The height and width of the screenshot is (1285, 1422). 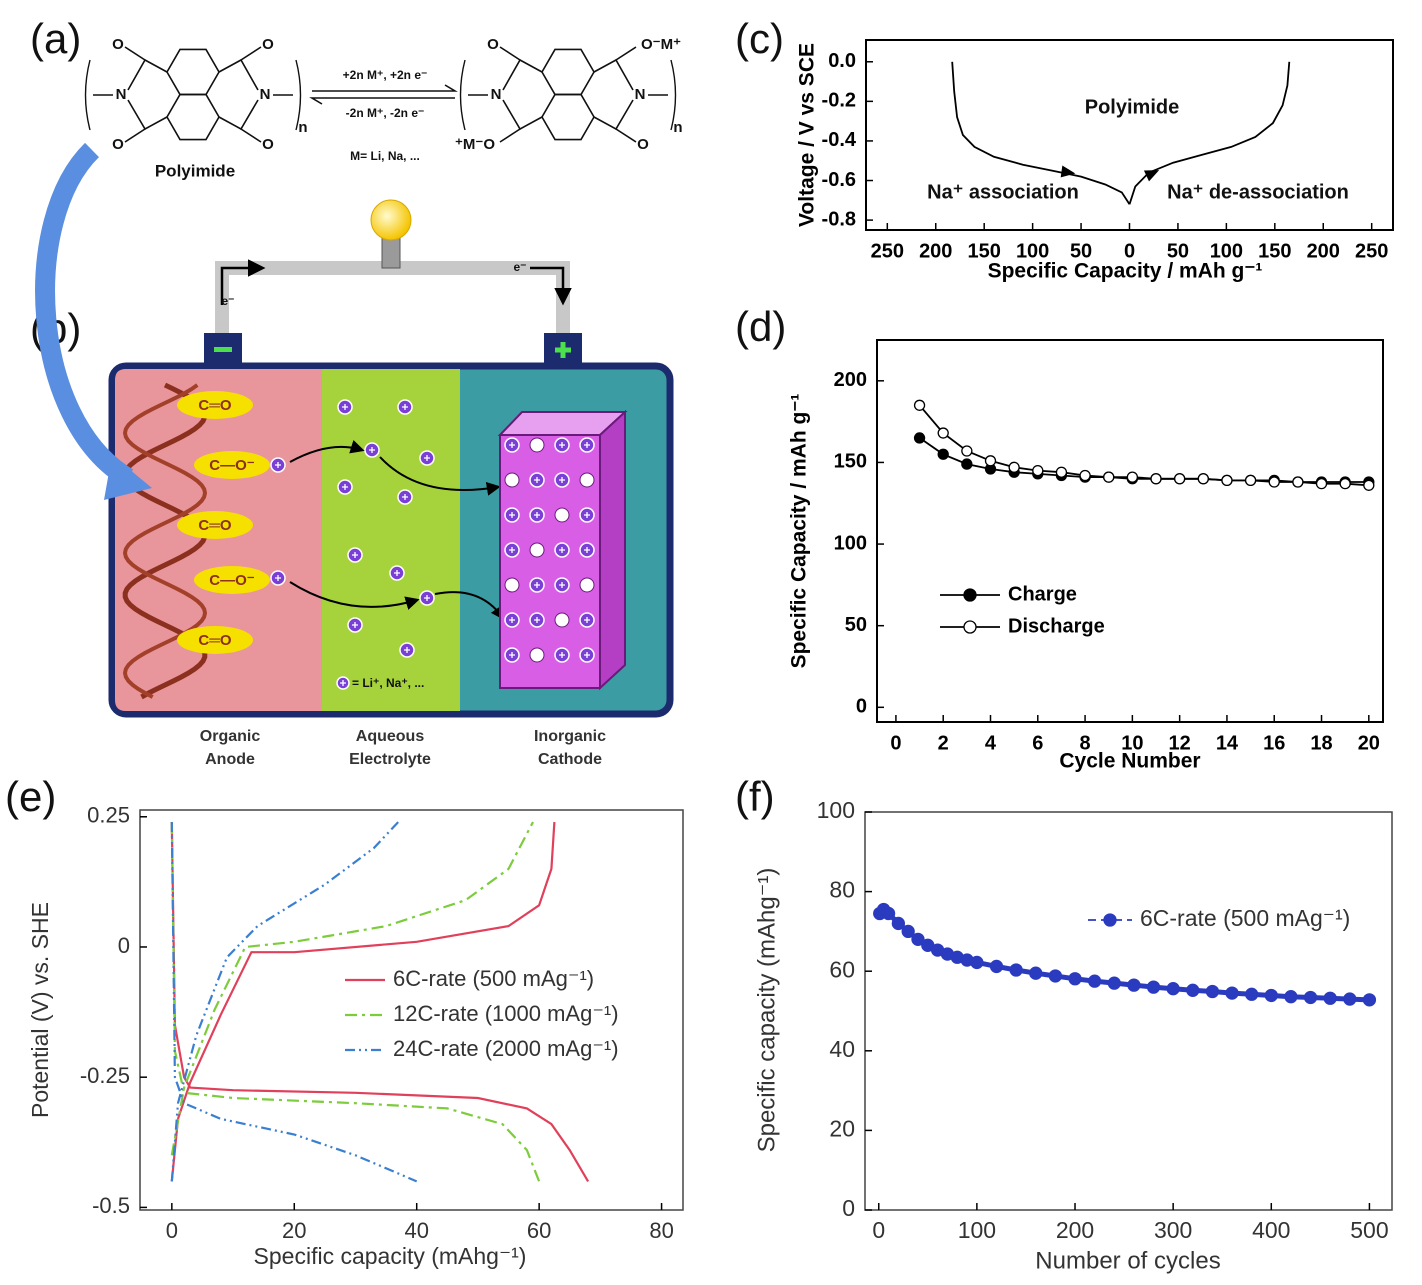 What do you see at coordinates (1003, 192) in the screenshot?
I see `annotation: Na⁺ association` at bounding box center [1003, 192].